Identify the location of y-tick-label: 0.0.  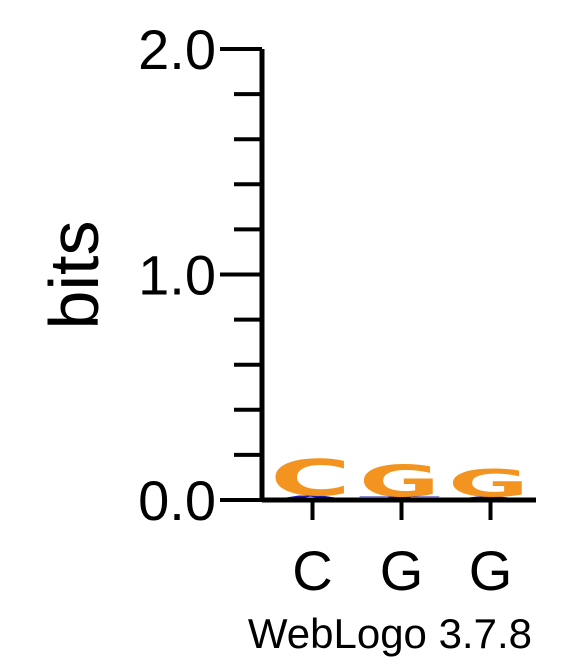
(177, 500).